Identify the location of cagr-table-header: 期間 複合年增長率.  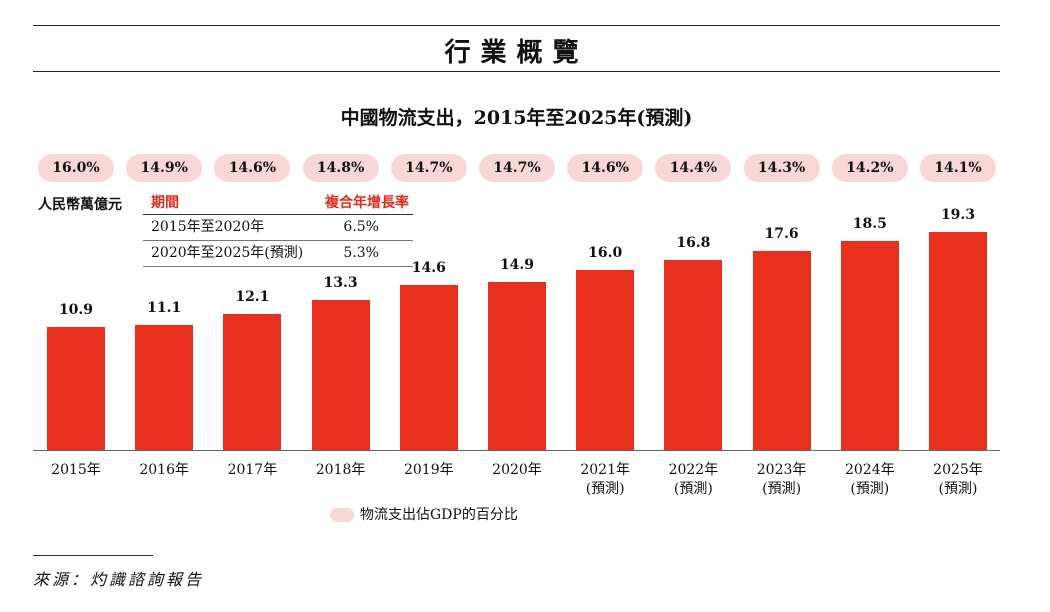
(278, 203).